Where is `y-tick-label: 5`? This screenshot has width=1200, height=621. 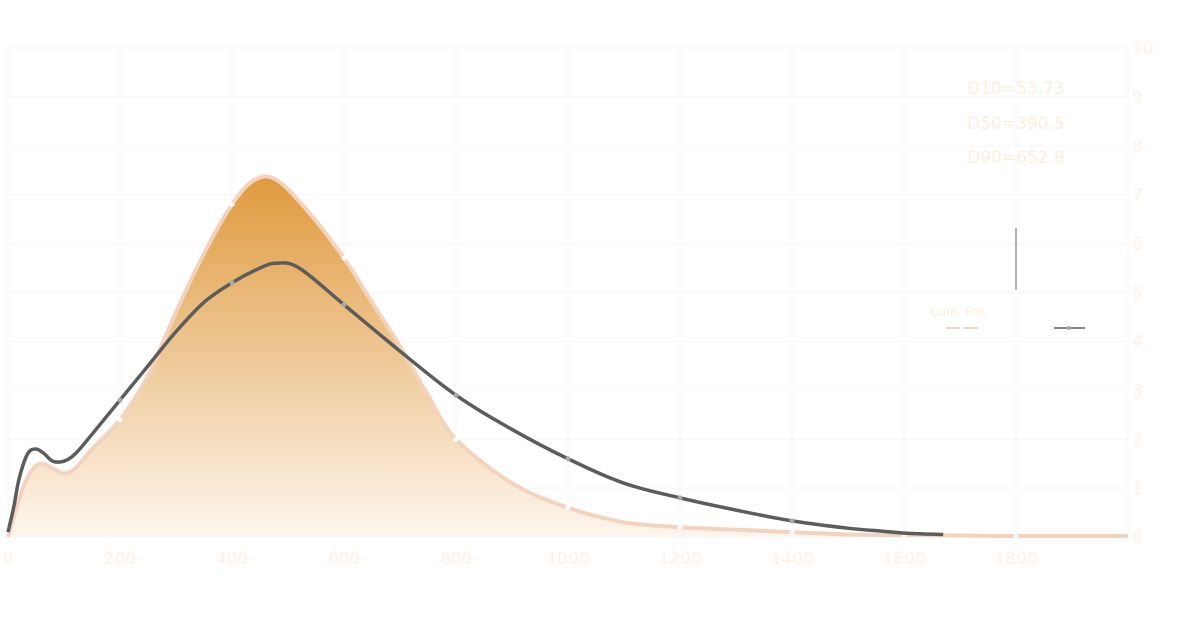 y-tick-label: 5 is located at coordinates (1137, 294).